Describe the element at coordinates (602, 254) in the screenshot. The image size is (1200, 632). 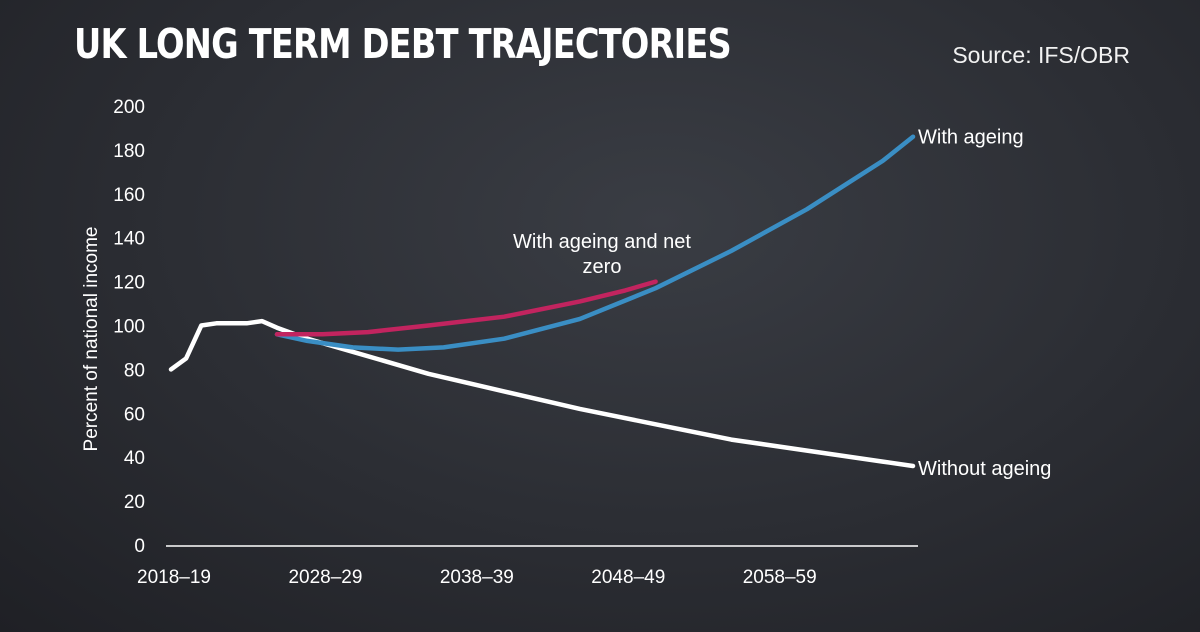
I see `series-label-with-ageing-net-zero: With ageing and net zero` at that location.